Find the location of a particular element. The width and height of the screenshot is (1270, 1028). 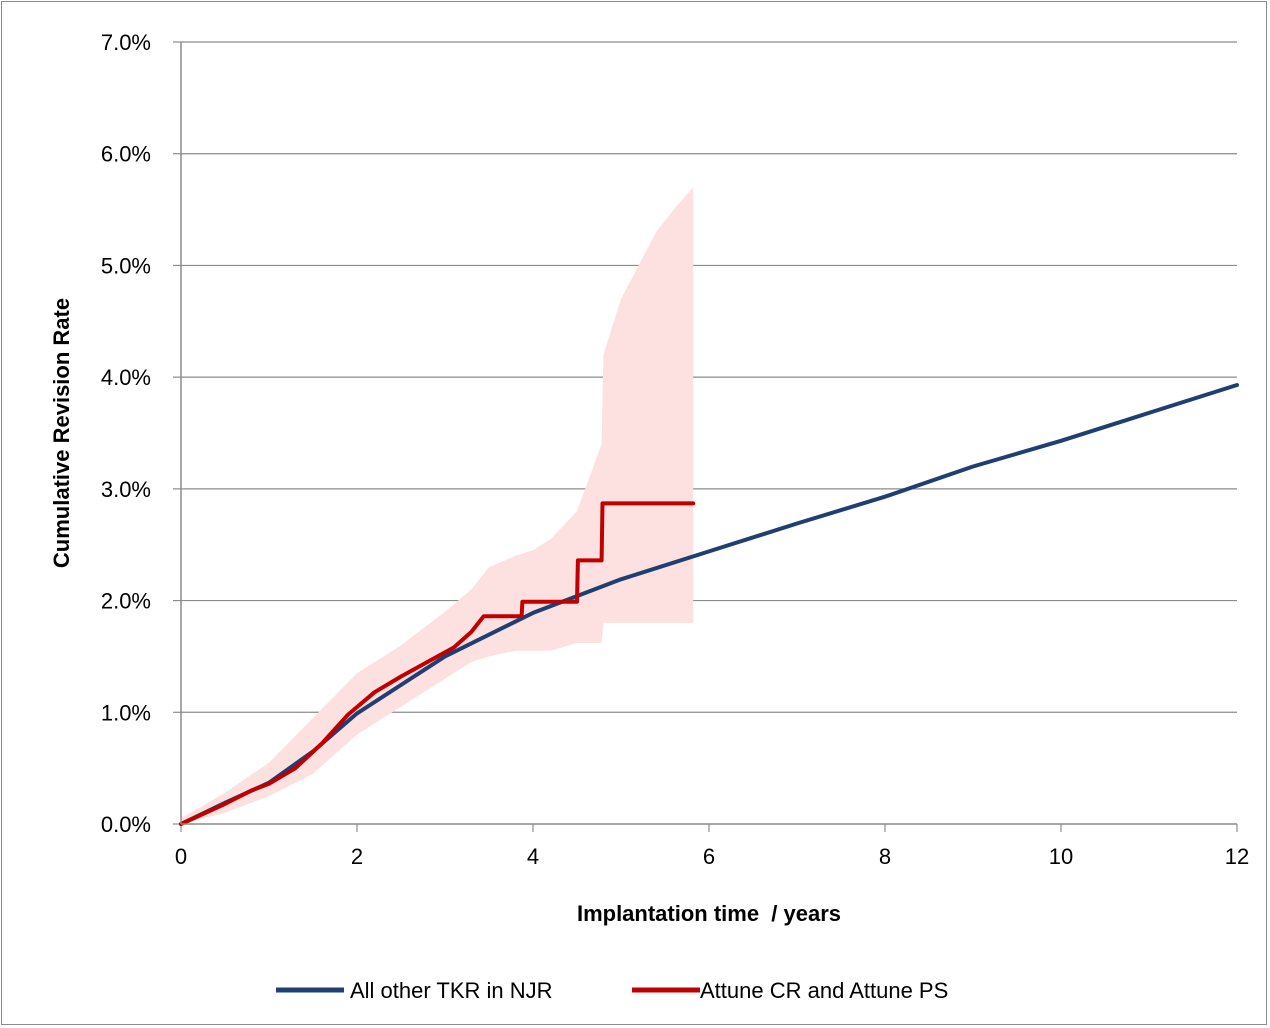

x-axis-title: Implantation time / years is located at coordinates (709, 913).